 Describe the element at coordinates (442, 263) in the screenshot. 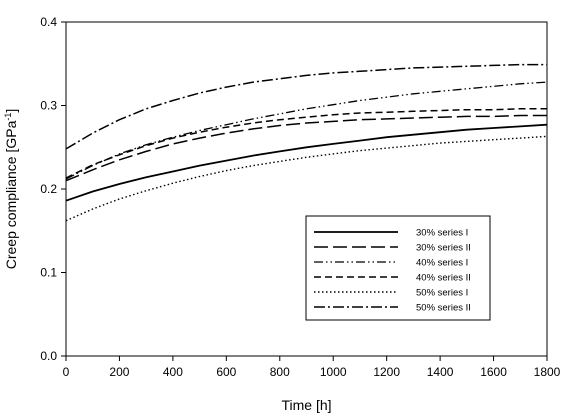

I see `legend-label: 40% series I` at that location.